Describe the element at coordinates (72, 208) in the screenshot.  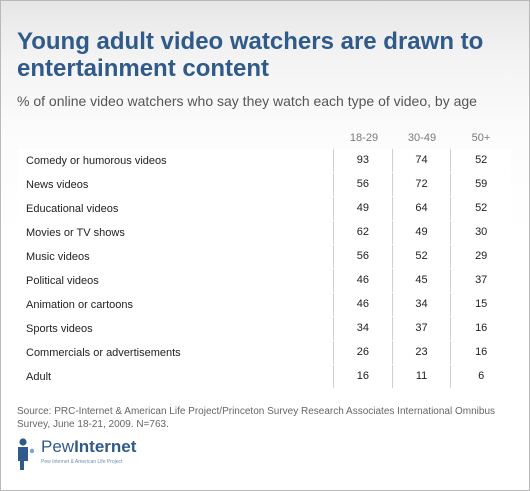
I see `row-label: Educational videos` at that location.